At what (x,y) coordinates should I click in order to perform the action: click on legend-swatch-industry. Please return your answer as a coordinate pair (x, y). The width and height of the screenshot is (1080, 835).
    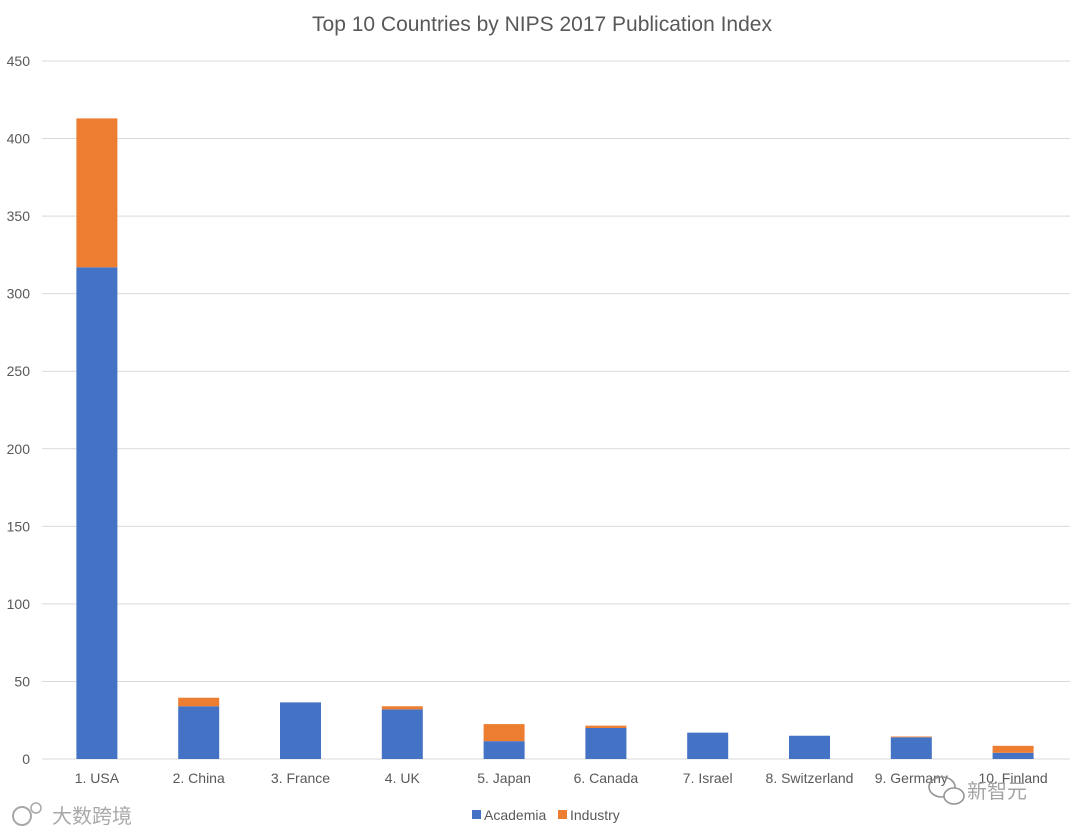
    Looking at the image, I should click on (562, 814).